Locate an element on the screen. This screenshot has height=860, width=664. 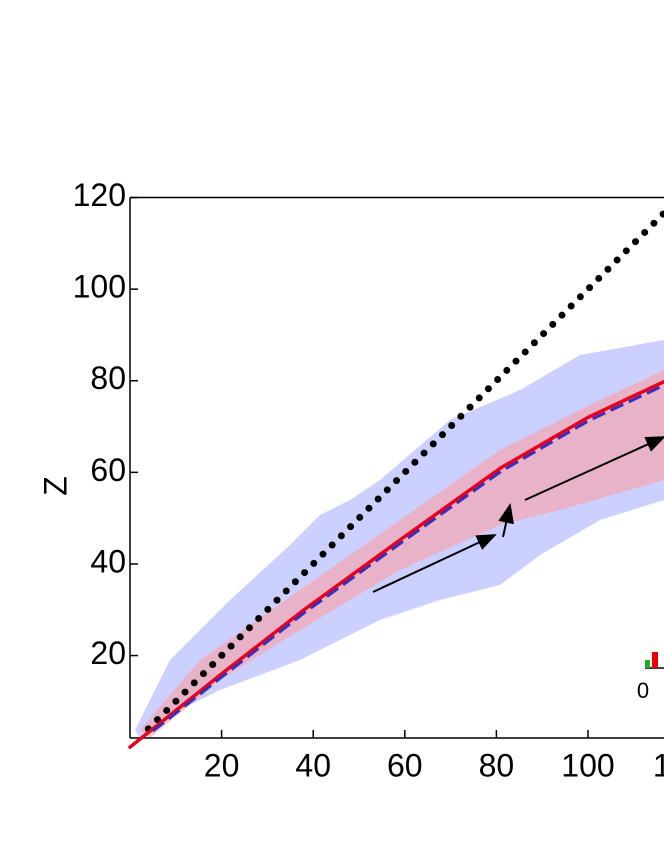
y-tick-label: 20 is located at coordinates (108, 653).